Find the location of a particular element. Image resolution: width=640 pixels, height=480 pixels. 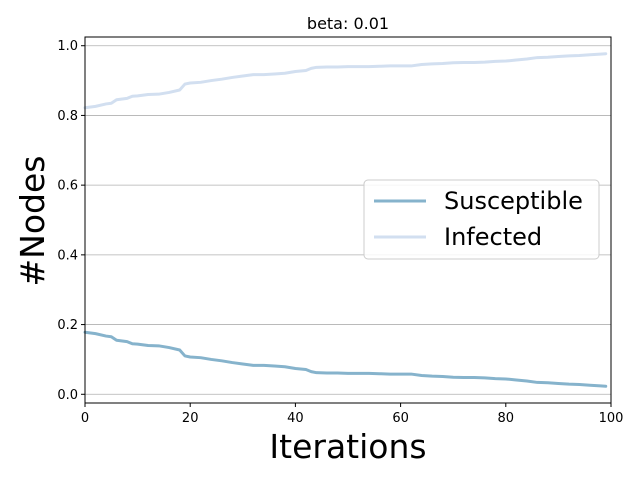

x-tick-label: 20 is located at coordinates (190, 418).